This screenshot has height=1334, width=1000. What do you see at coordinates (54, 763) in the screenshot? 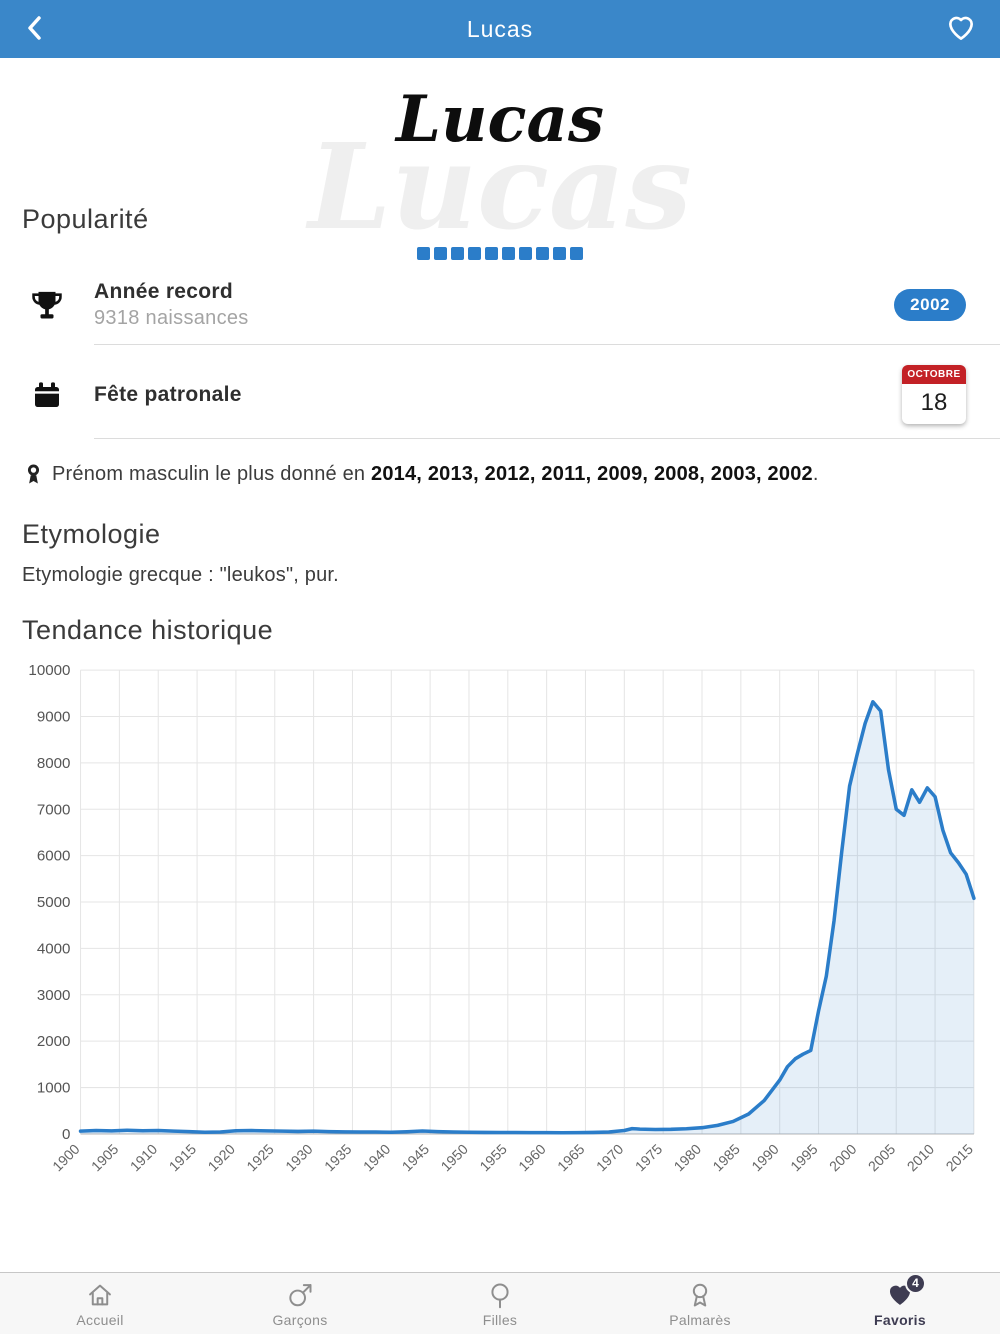
I see `svg-text: 8000` at bounding box center [54, 763].